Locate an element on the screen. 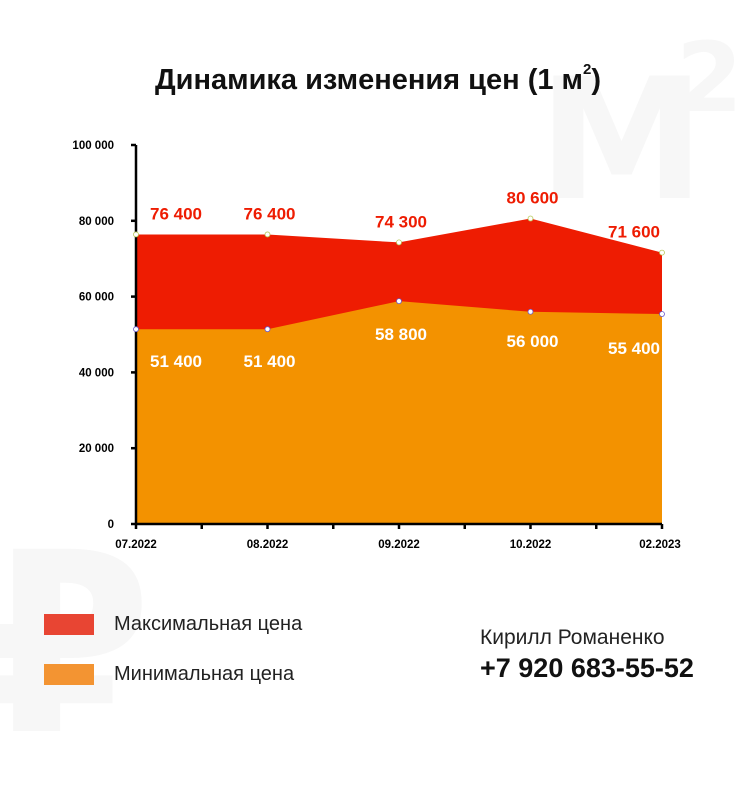 Image resolution: width=756 pixels, height=790 pixels. y-tick-label-4: 80 000 is located at coordinates (96, 222).